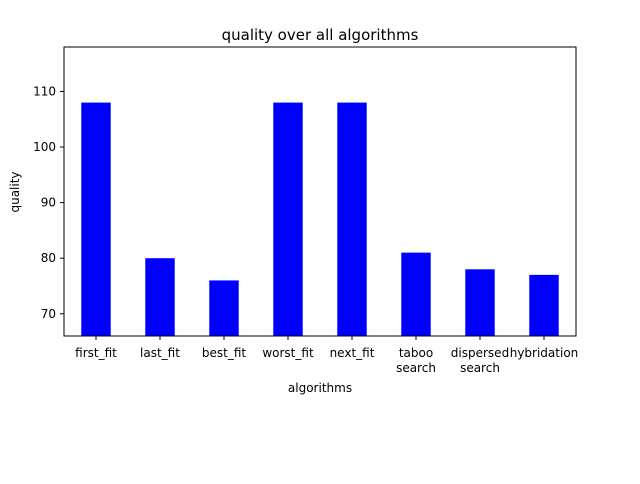  I want to click on y-axis-label: quality, so click(15, 191).